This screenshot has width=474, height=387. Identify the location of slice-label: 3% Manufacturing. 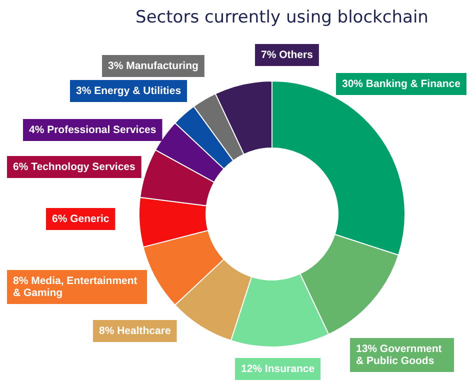
(153, 66).